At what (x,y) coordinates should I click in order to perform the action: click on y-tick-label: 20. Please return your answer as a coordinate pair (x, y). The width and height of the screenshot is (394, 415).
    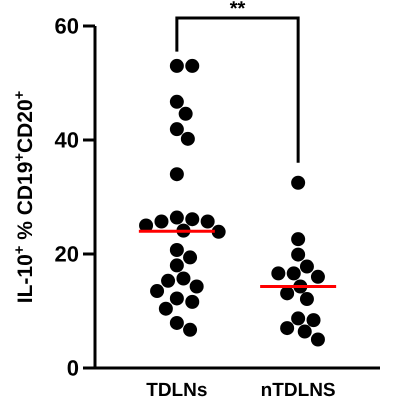
    Looking at the image, I should click on (66, 254).